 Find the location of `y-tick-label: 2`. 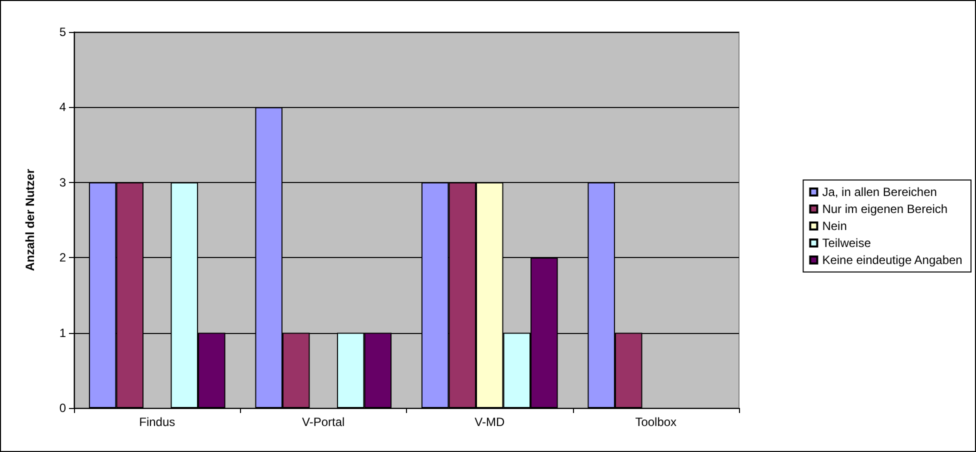

y-tick-label: 2 is located at coordinates (62, 257).